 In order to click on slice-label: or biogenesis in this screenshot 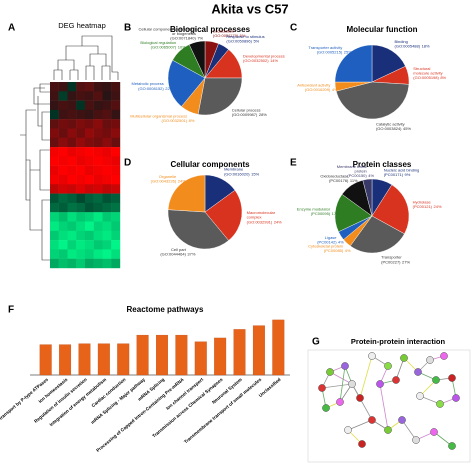, I will do `click(184, 33)`.